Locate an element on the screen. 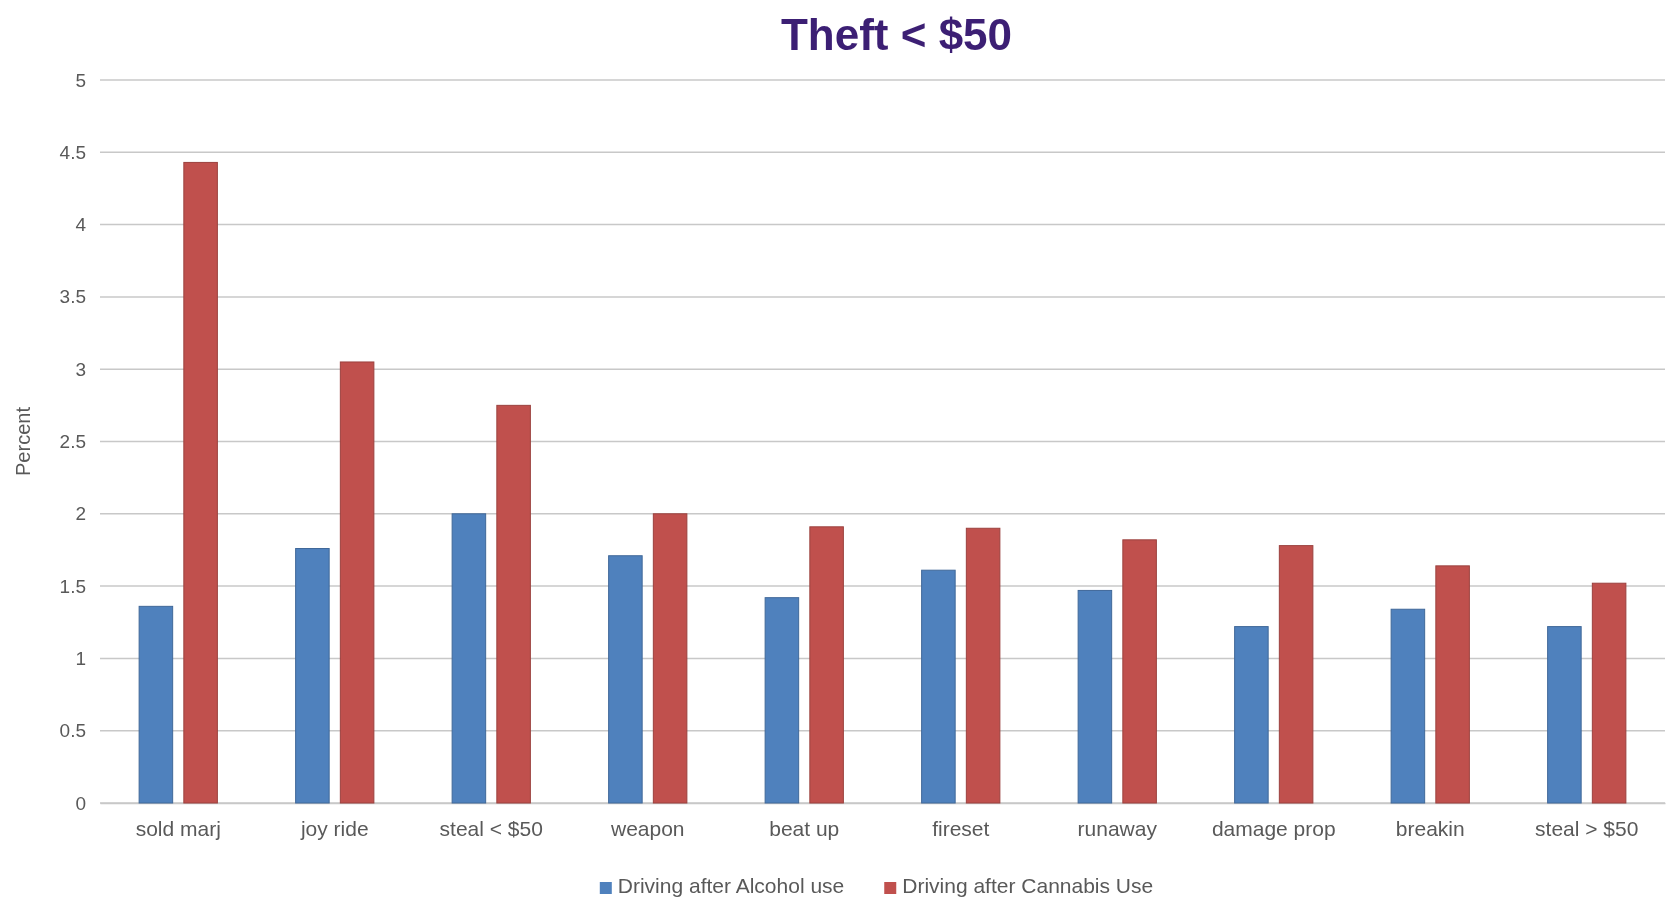 Image resolution: width=1673 pixels, height=913 pixels. x-tick-label: steal < $50 is located at coordinates (491, 828).